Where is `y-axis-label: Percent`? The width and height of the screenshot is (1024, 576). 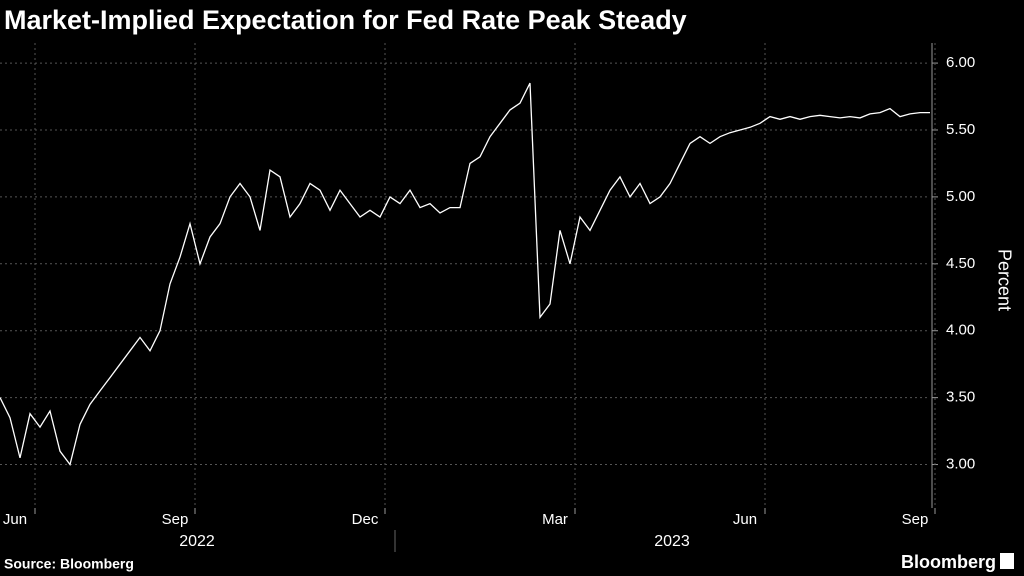
y-axis-label: Percent is located at coordinates (1004, 280).